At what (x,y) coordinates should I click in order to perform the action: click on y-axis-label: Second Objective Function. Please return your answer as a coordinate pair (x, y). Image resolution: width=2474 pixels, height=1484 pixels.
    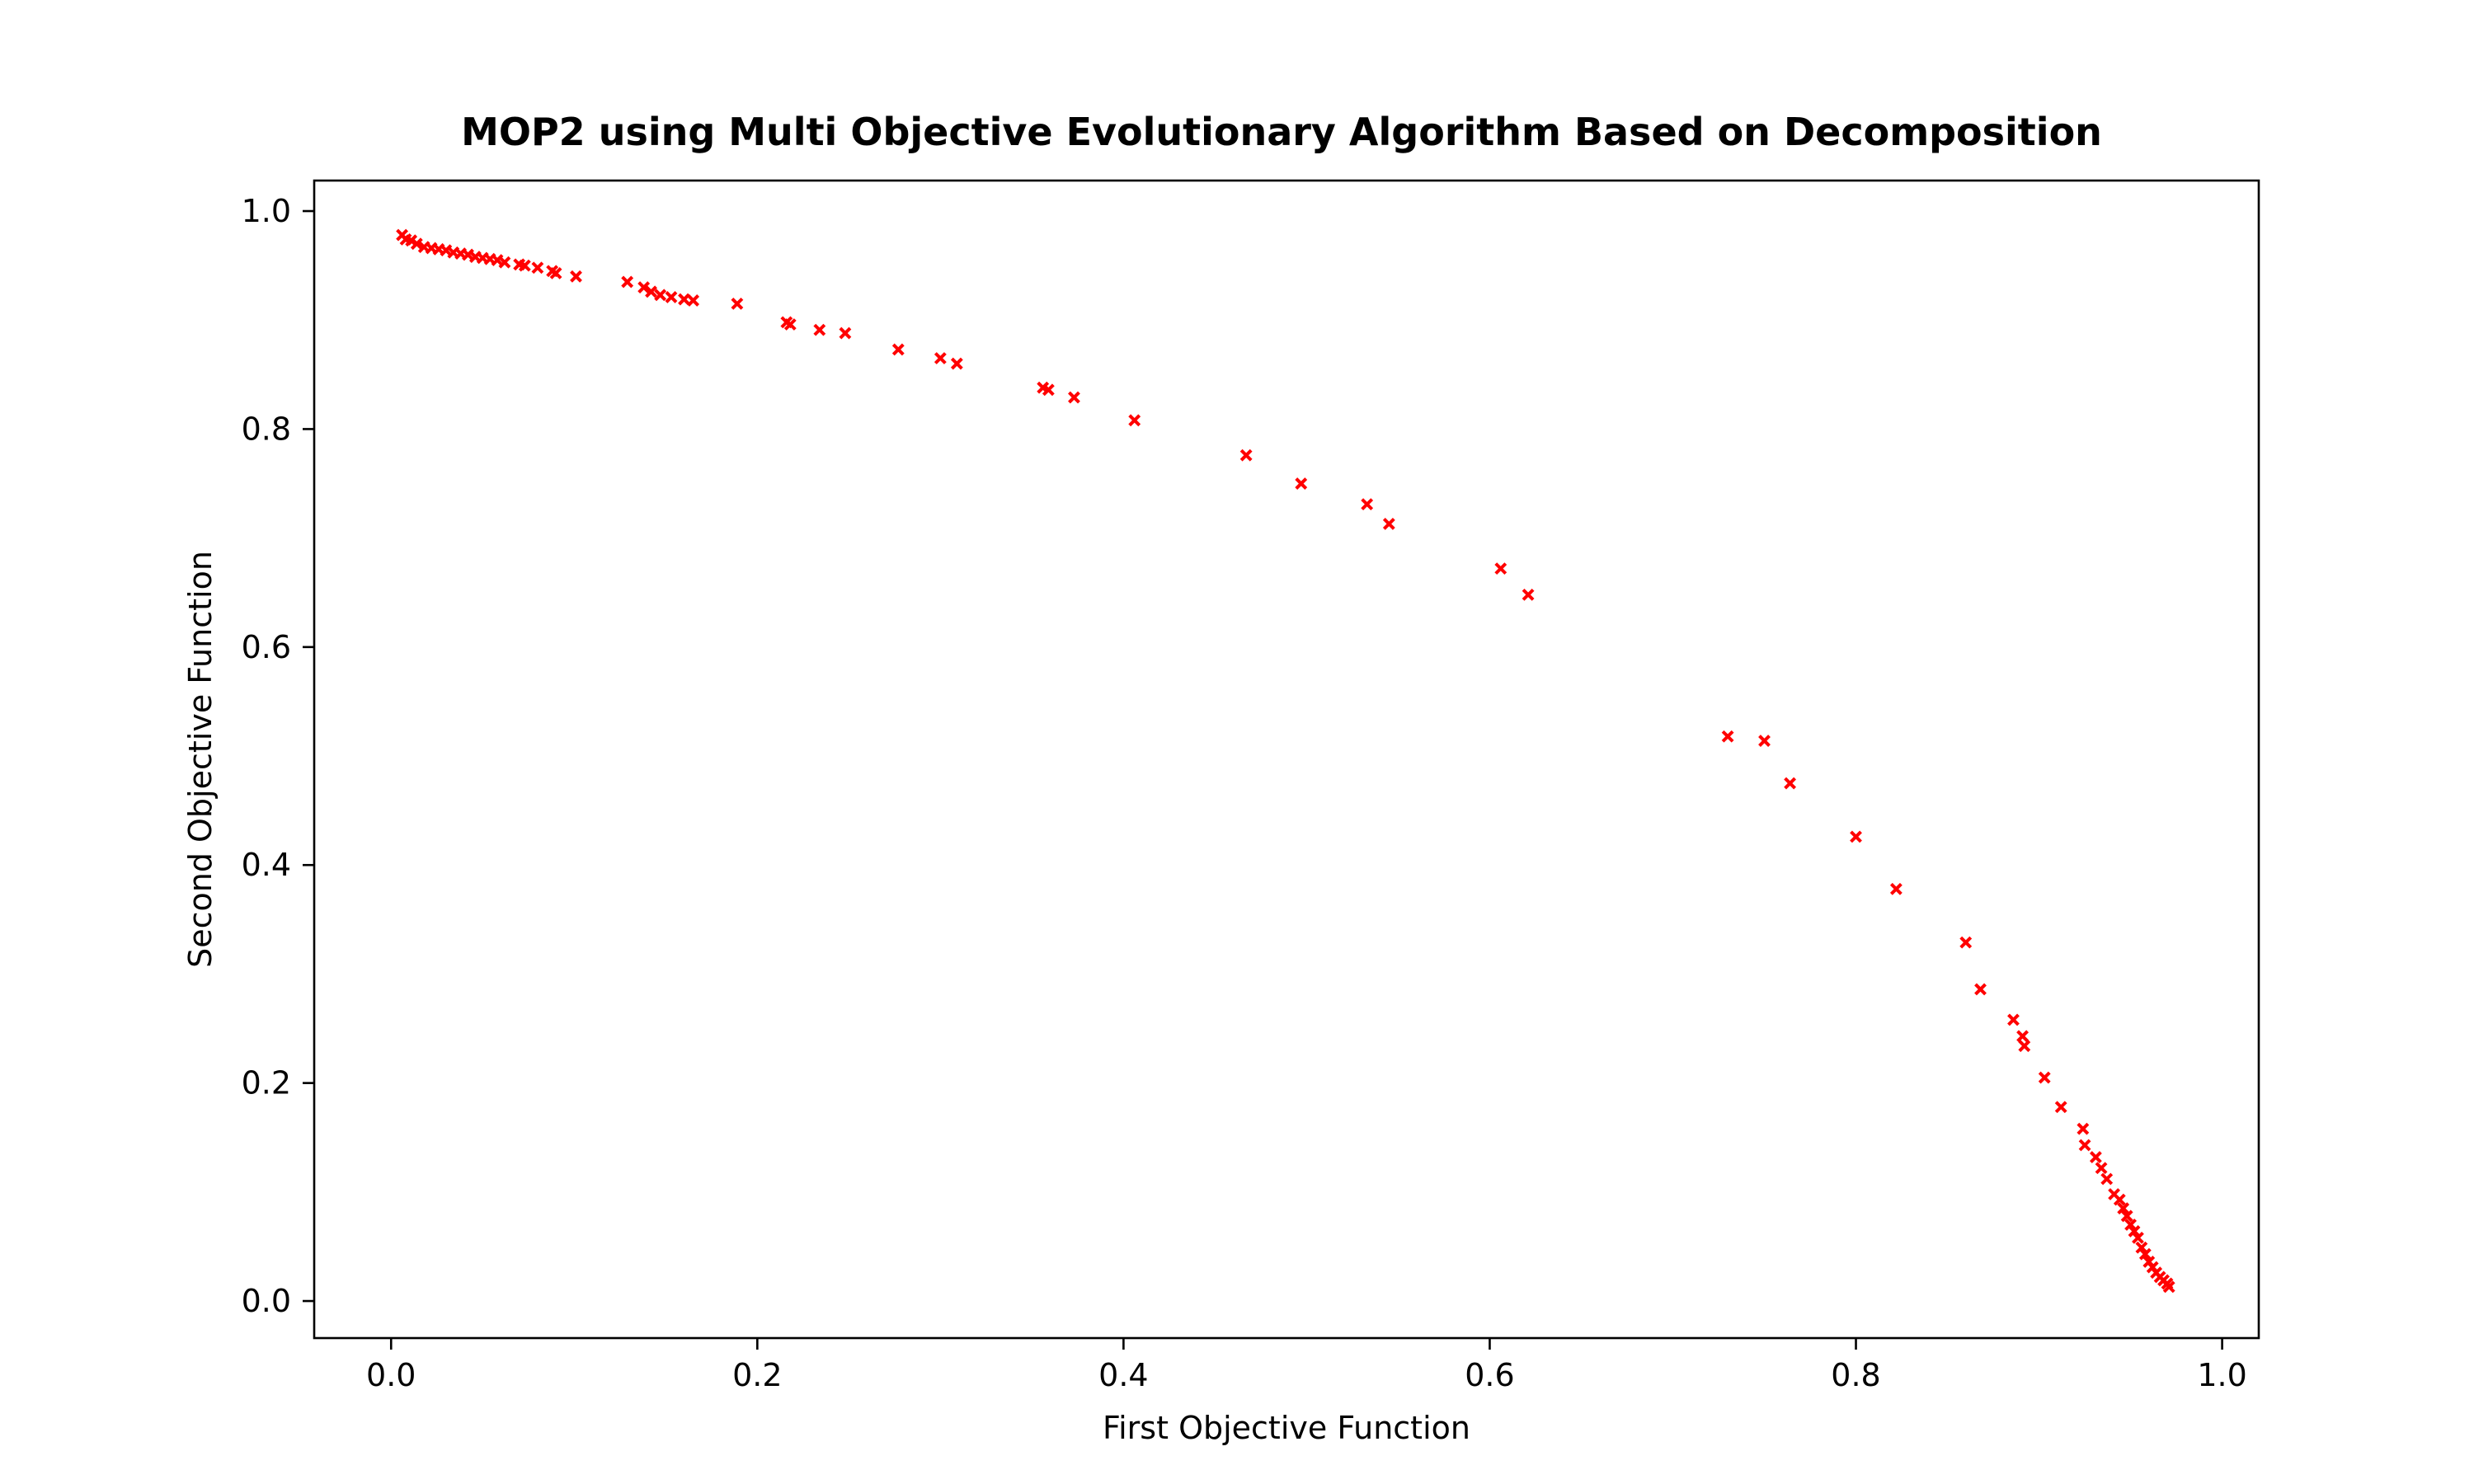
    Looking at the image, I should click on (200, 759).